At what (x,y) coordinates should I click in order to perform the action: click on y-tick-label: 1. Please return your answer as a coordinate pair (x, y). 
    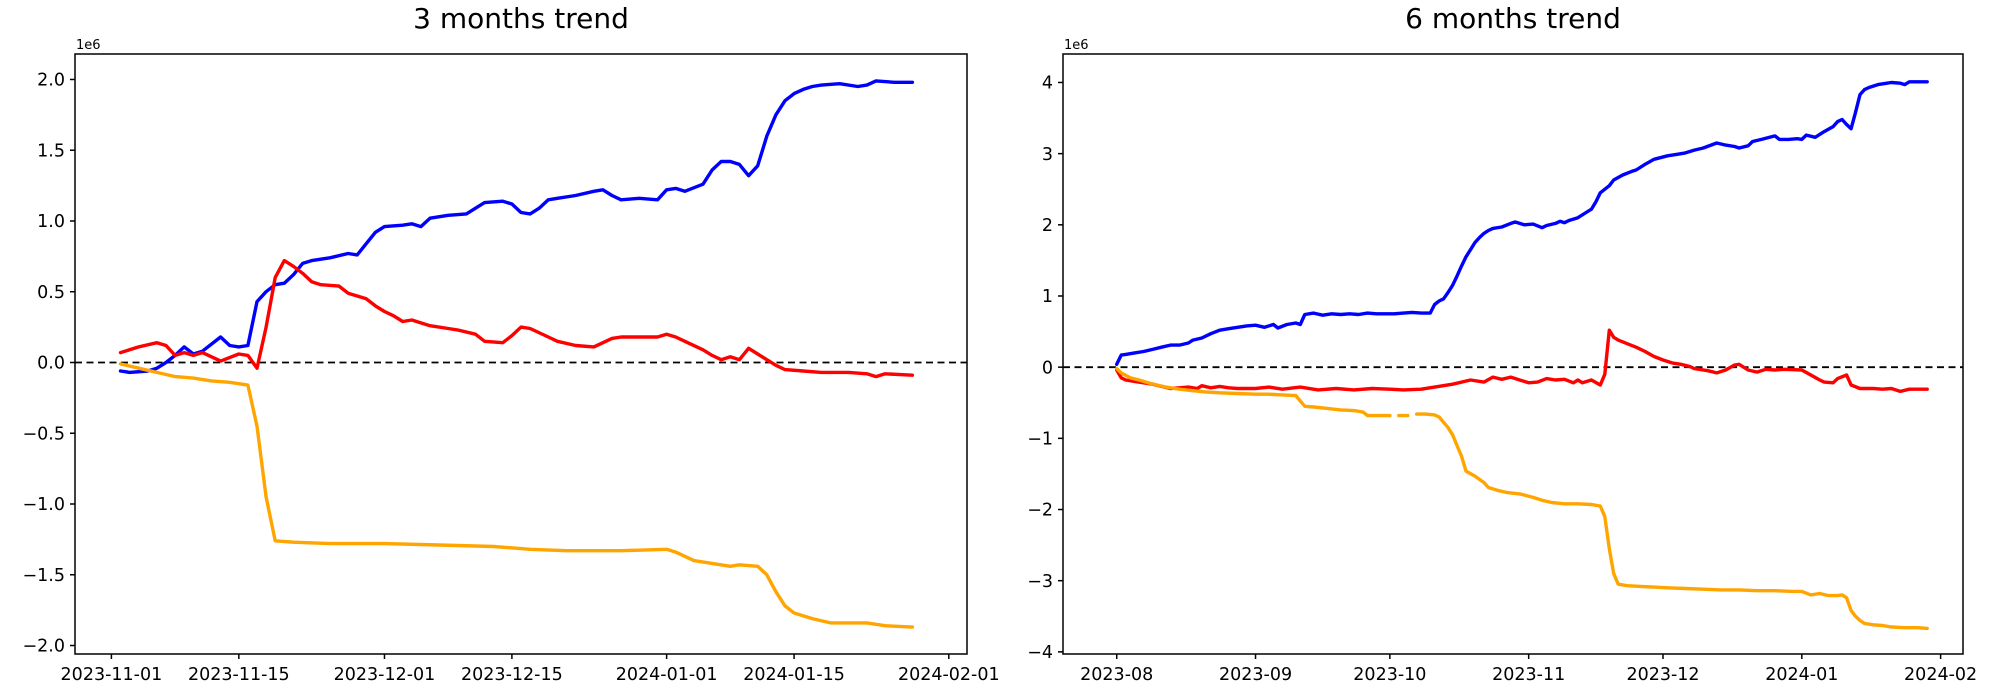
    Looking at the image, I should click on (1047, 297).